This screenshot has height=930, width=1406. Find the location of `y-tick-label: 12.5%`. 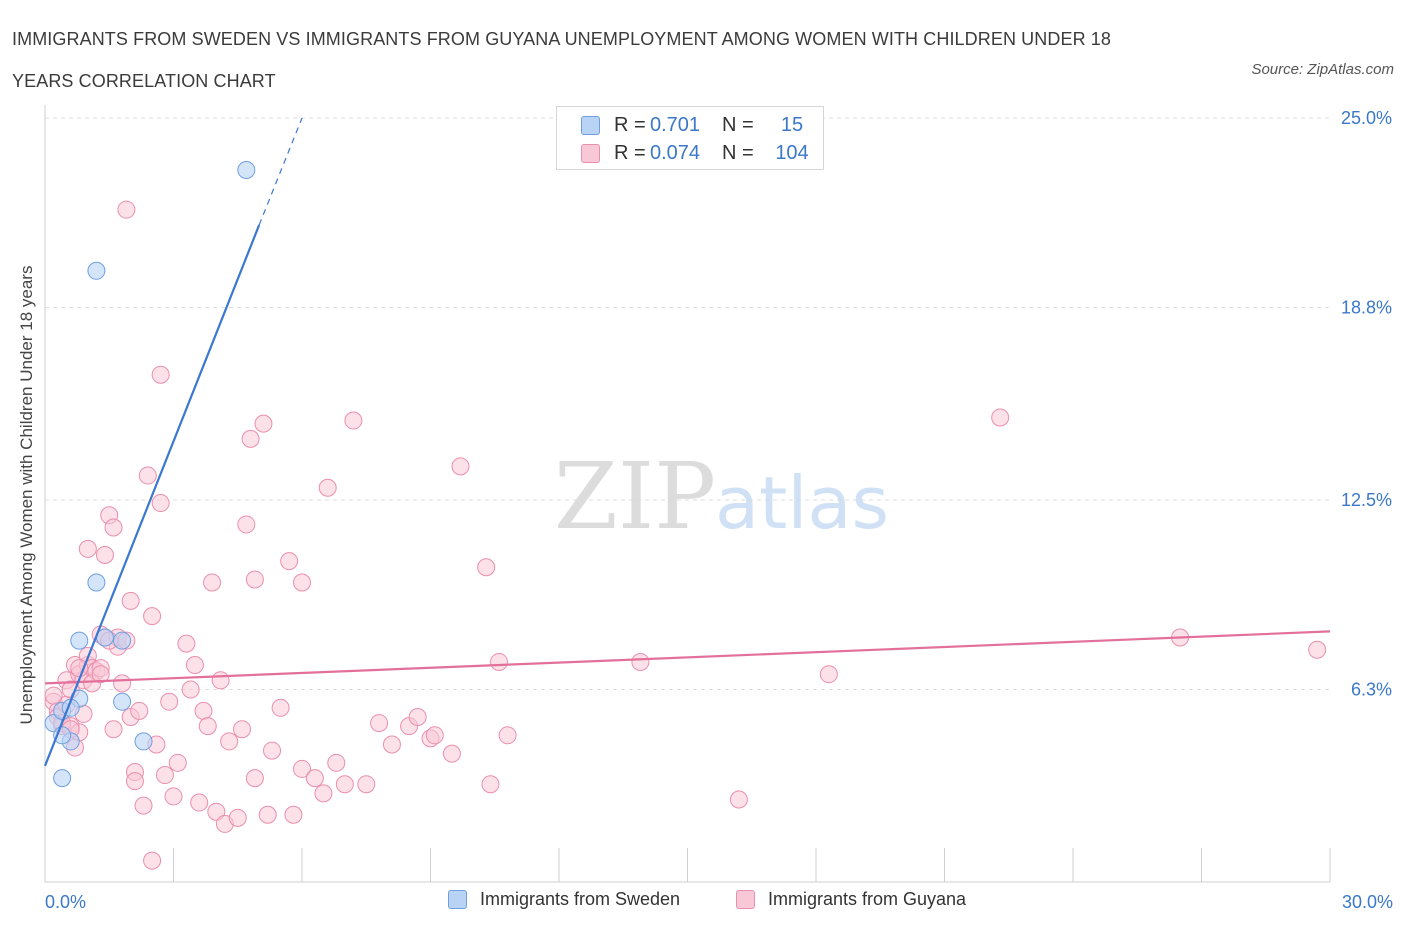

y-tick-label: 12.5% is located at coordinates (1366, 500).